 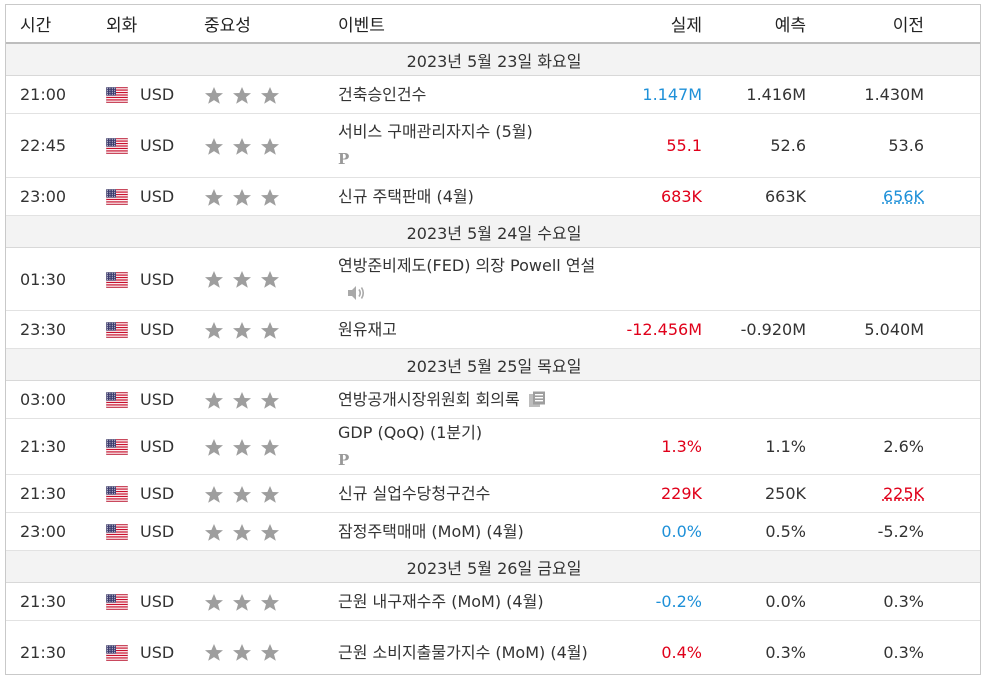 I want to click on event-time: 23:30, so click(x=56, y=329).